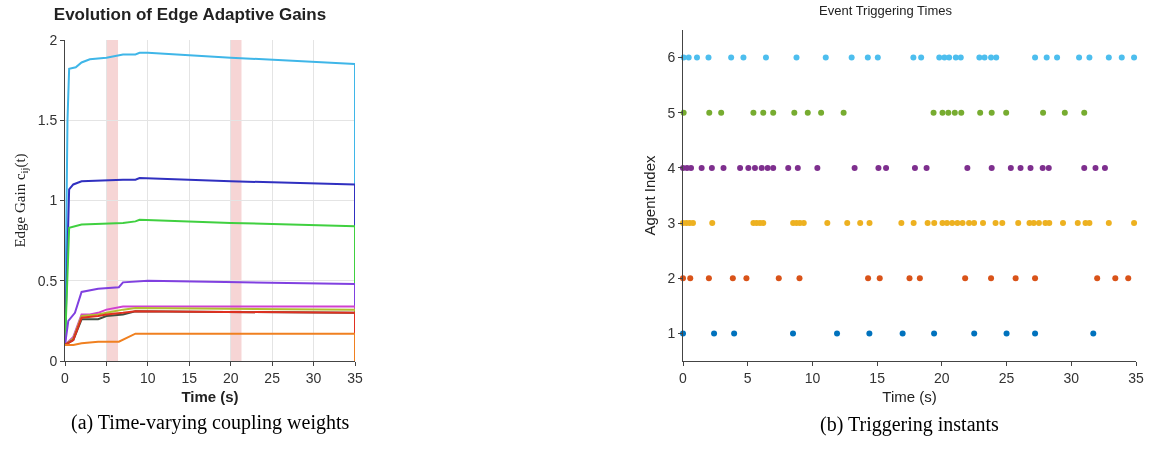 This screenshot has height=461, width=1151. What do you see at coordinates (671, 222) in the screenshot?
I see `y-tick-label: 3` at bounding box center [671, 222].